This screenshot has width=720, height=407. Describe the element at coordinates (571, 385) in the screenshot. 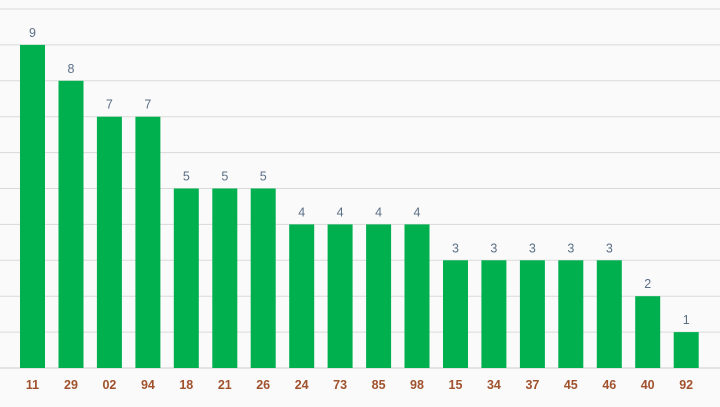

I see `category-label-45: 45` at that location.